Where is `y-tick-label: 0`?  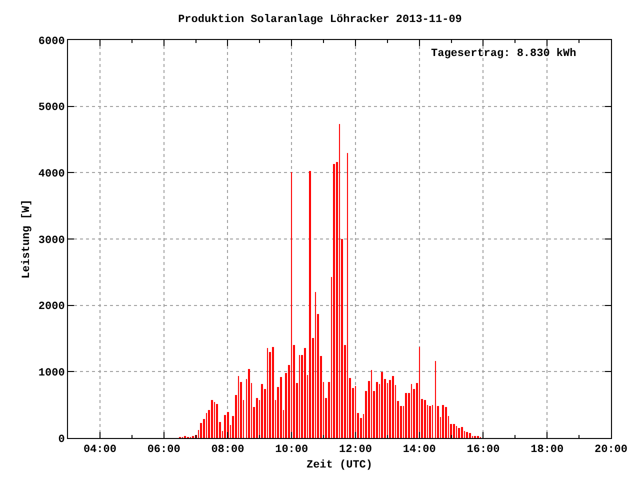
y-tick-label: 0 is located at coordinates (61, 440).